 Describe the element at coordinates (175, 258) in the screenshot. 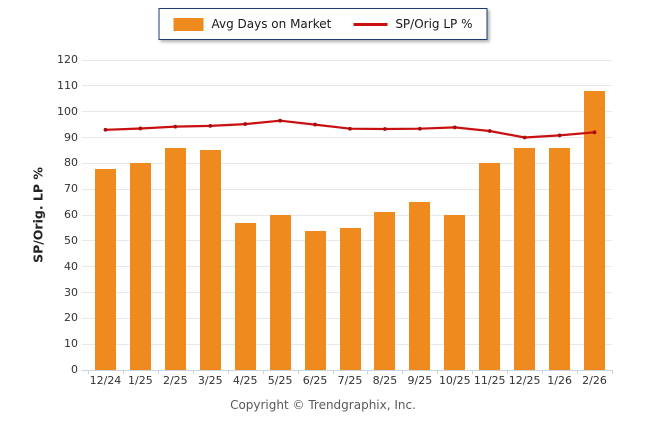

I see `bar-2/25` at that location.